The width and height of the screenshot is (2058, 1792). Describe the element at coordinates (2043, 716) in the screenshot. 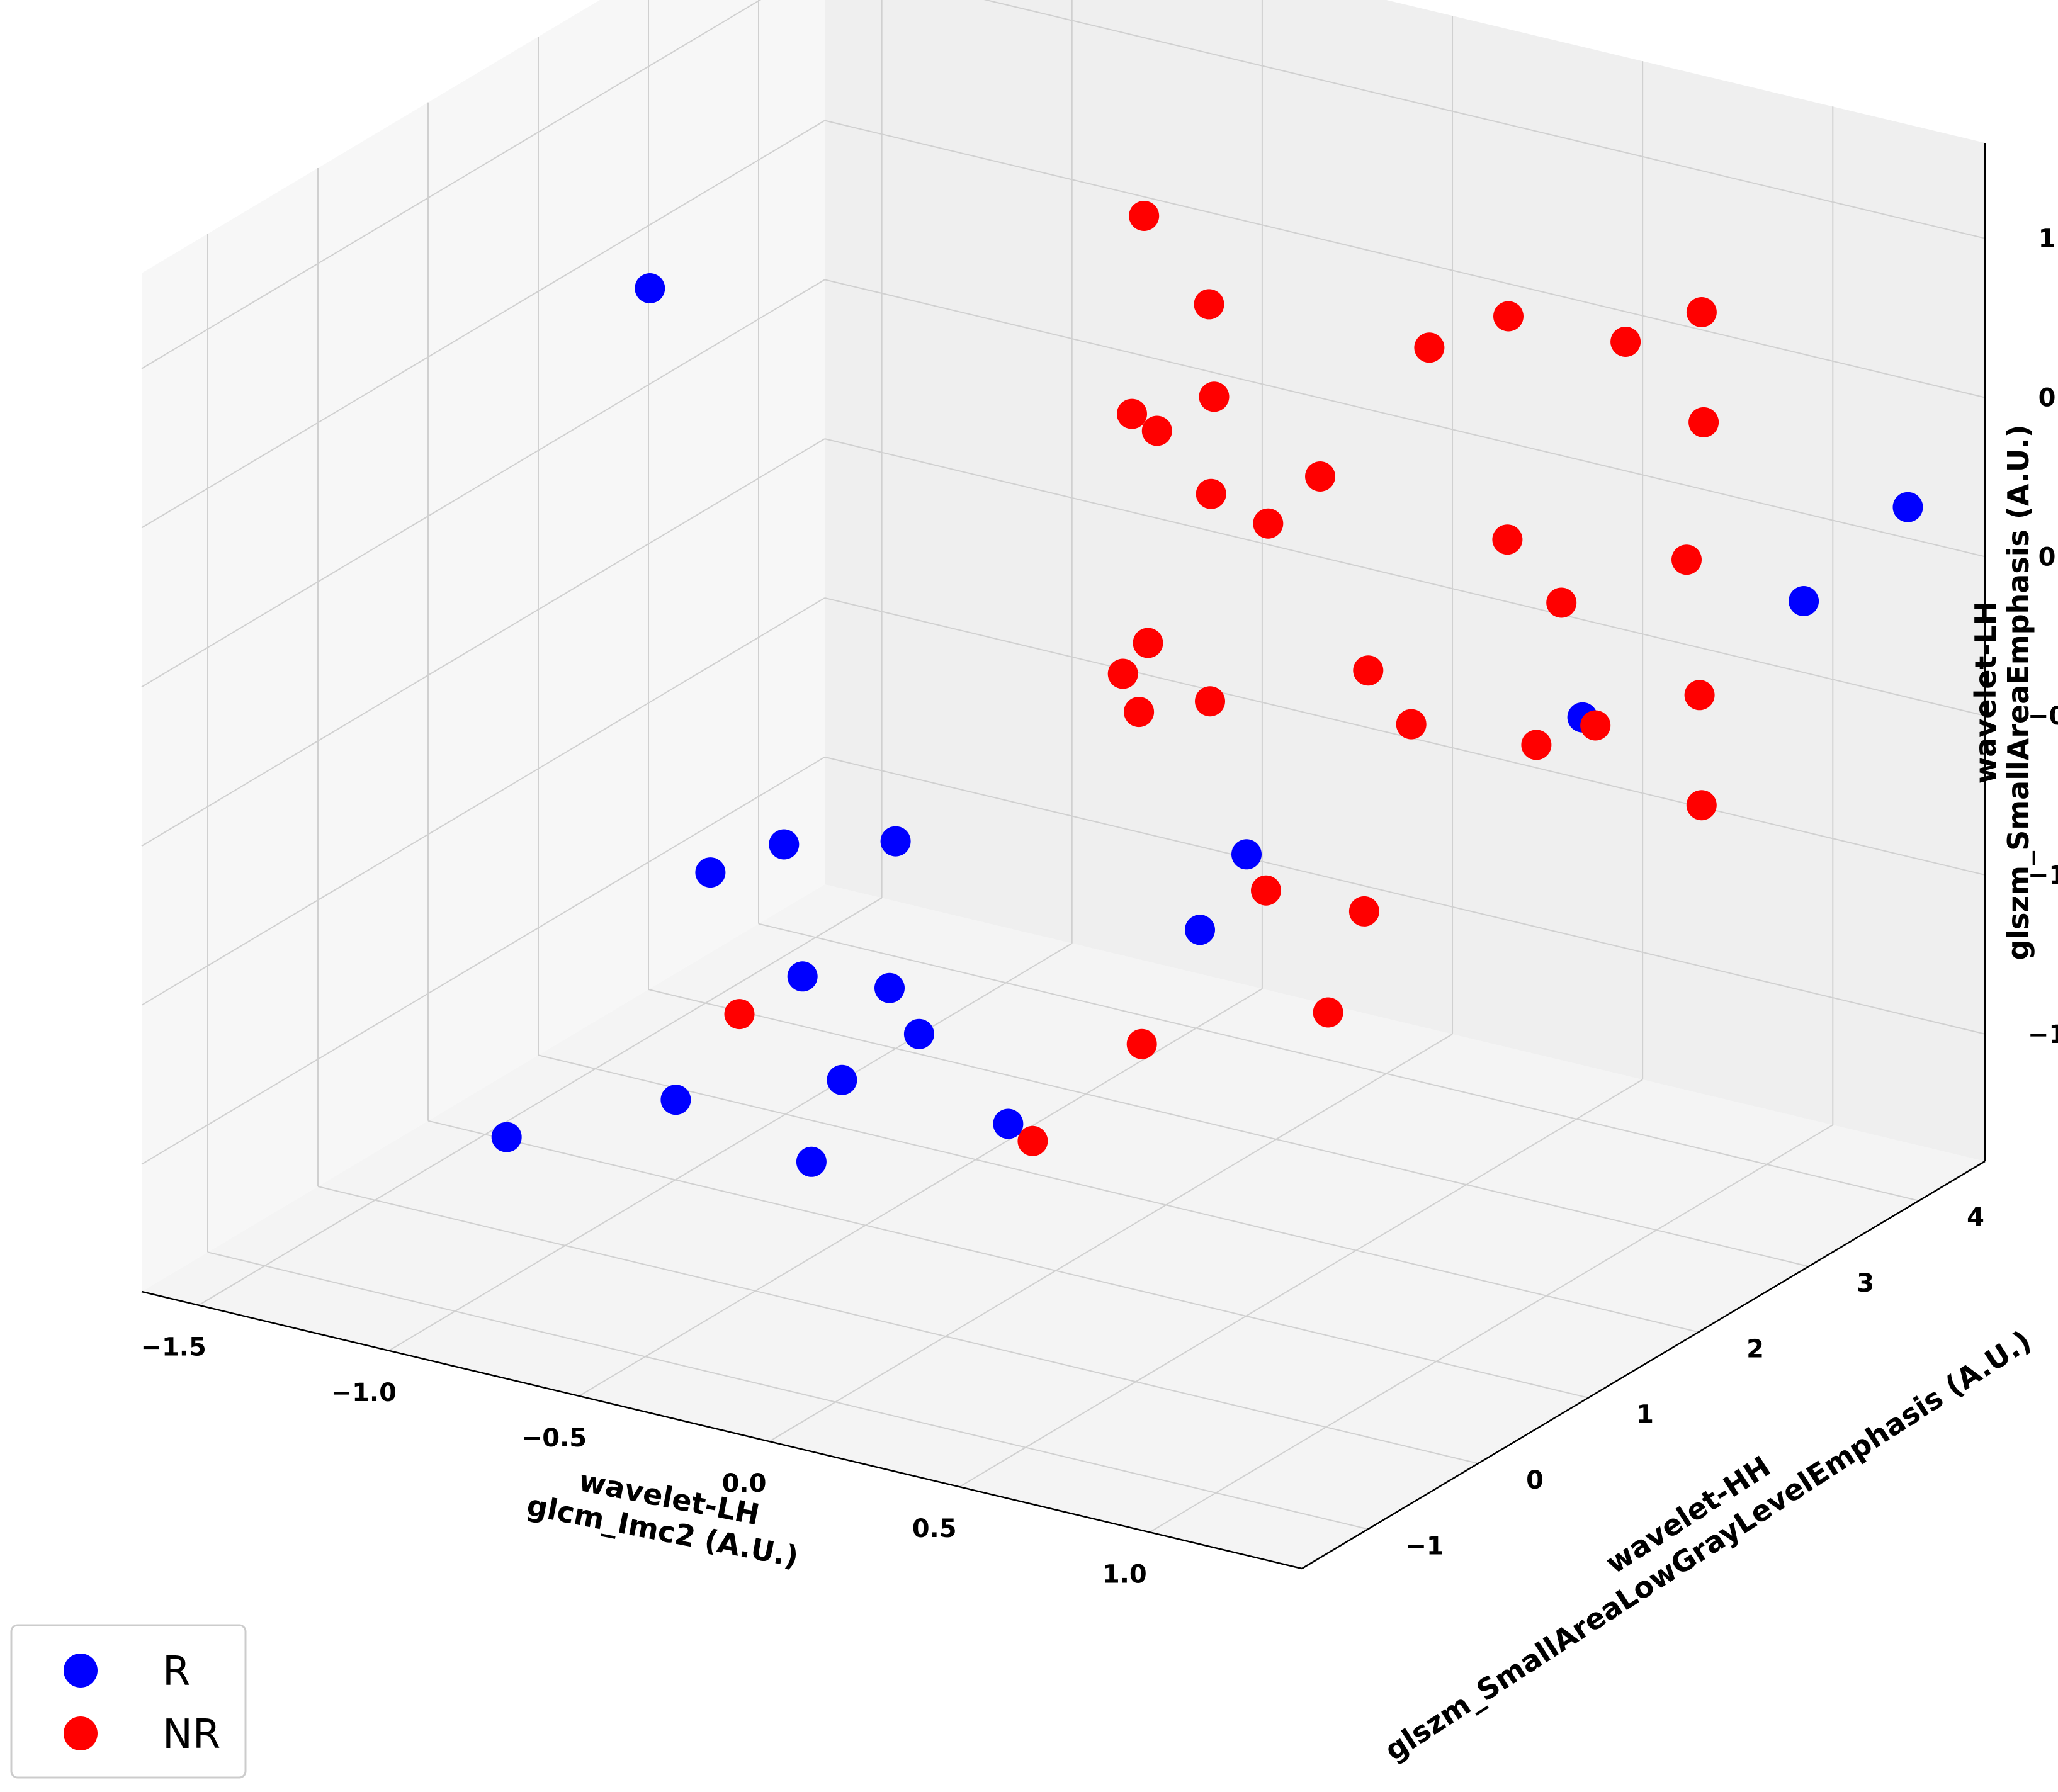

I see `z-tick-label: −0.5` at that location.